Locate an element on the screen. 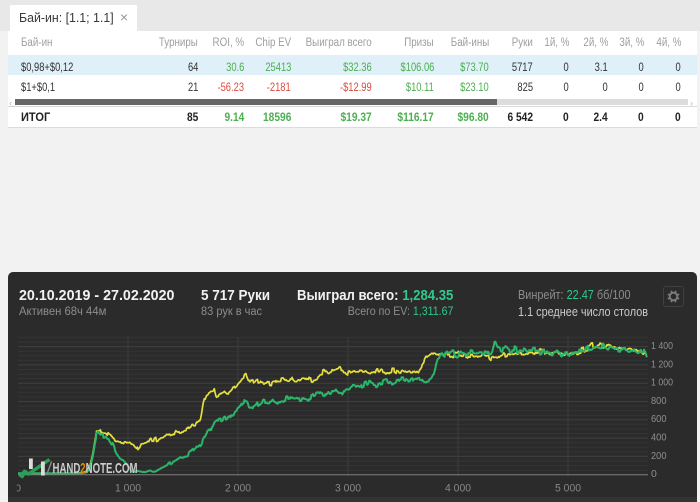  svg-text: 800 is located at coordinates (659, 401).